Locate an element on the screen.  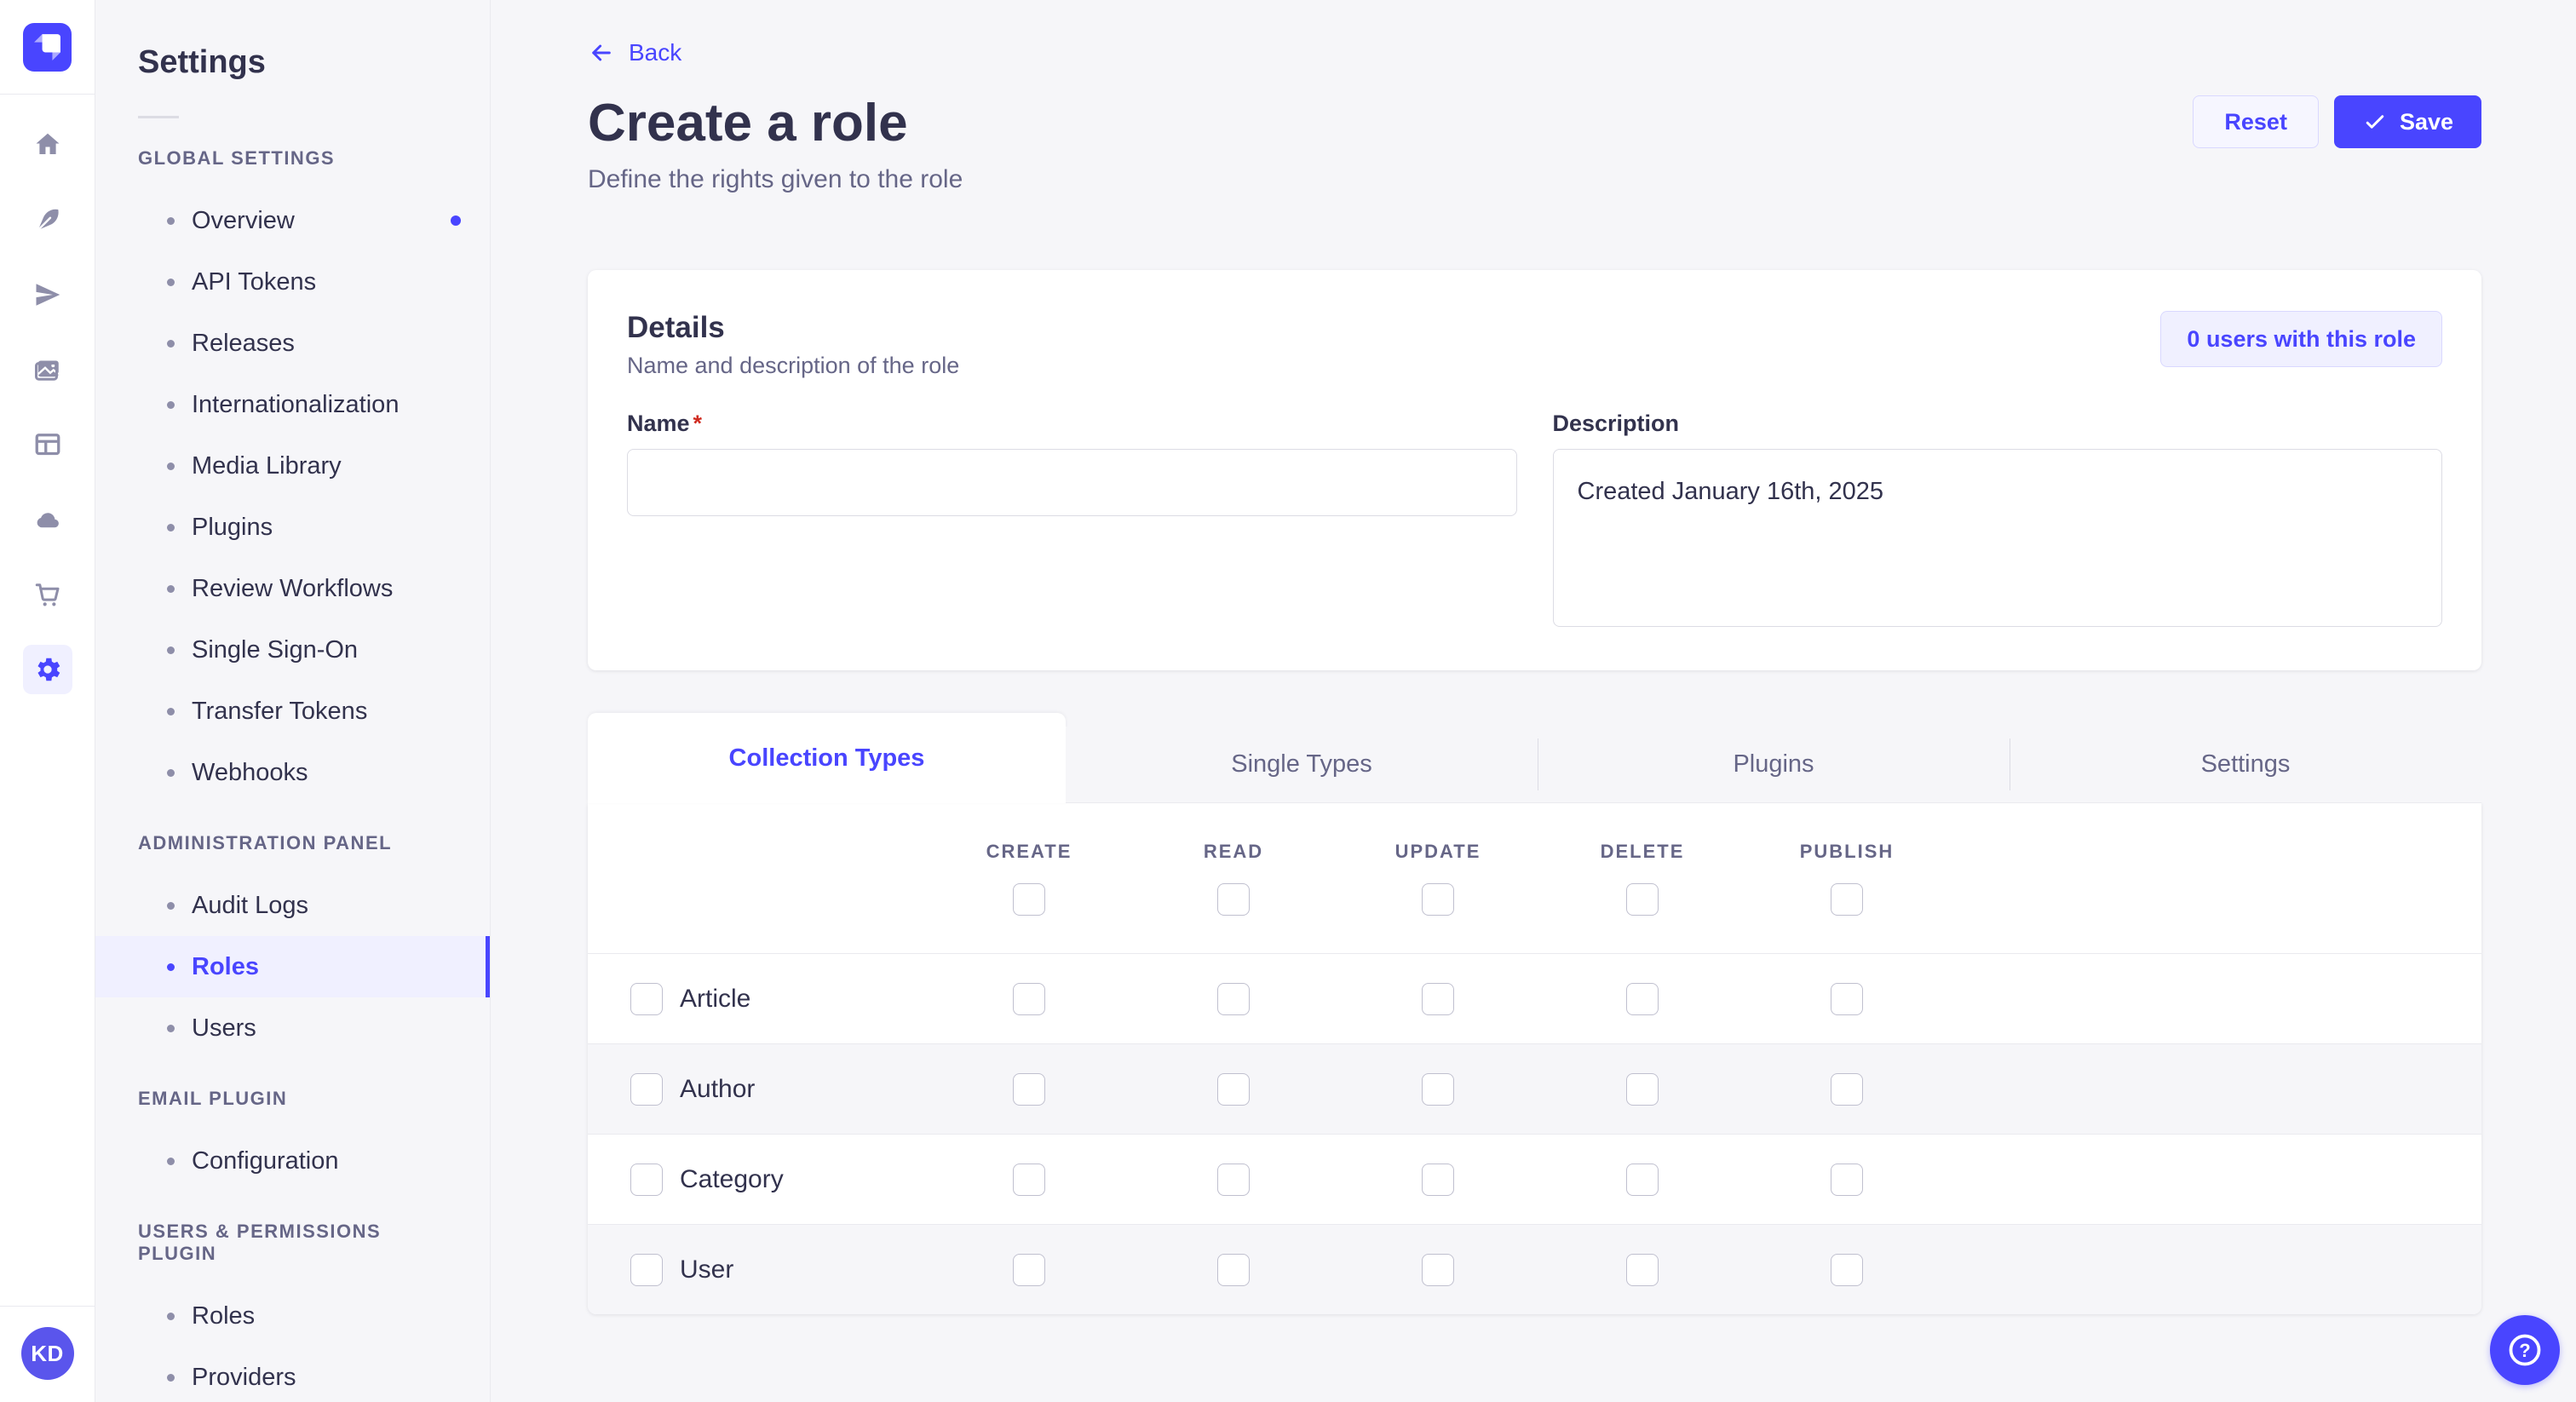
sidebar-item-label: Internationalization is located at coordinates (296, 404).